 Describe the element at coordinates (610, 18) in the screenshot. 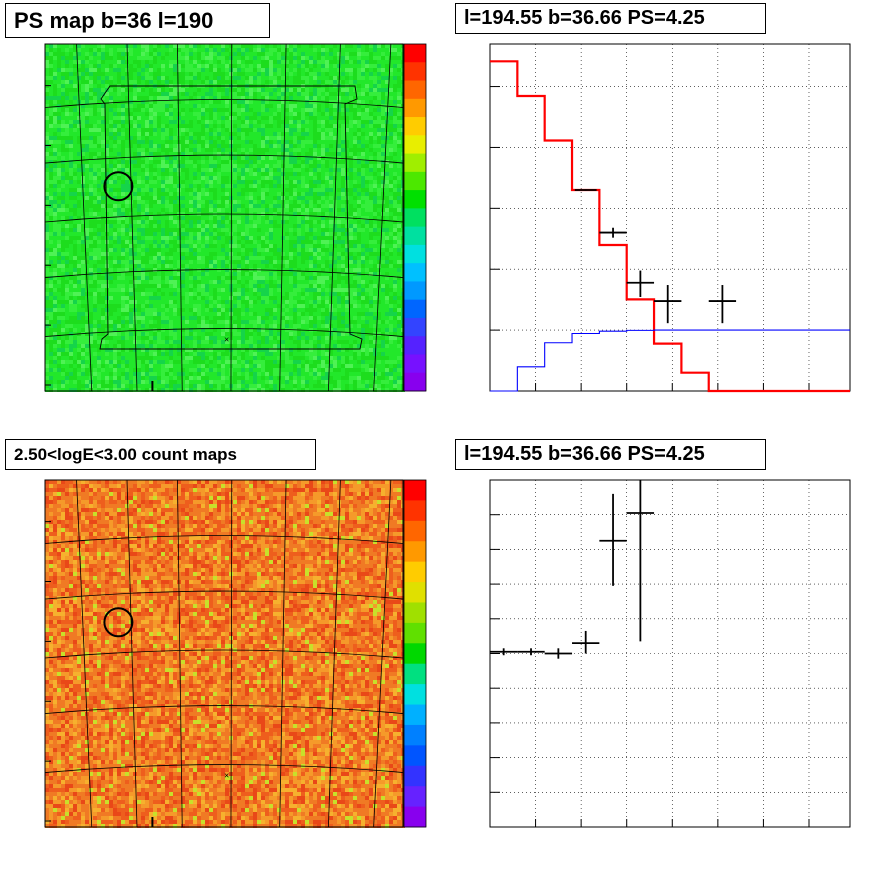

I see `top-spectrum-title: l=194.55 b=36.66 PS=4.25` at that location.